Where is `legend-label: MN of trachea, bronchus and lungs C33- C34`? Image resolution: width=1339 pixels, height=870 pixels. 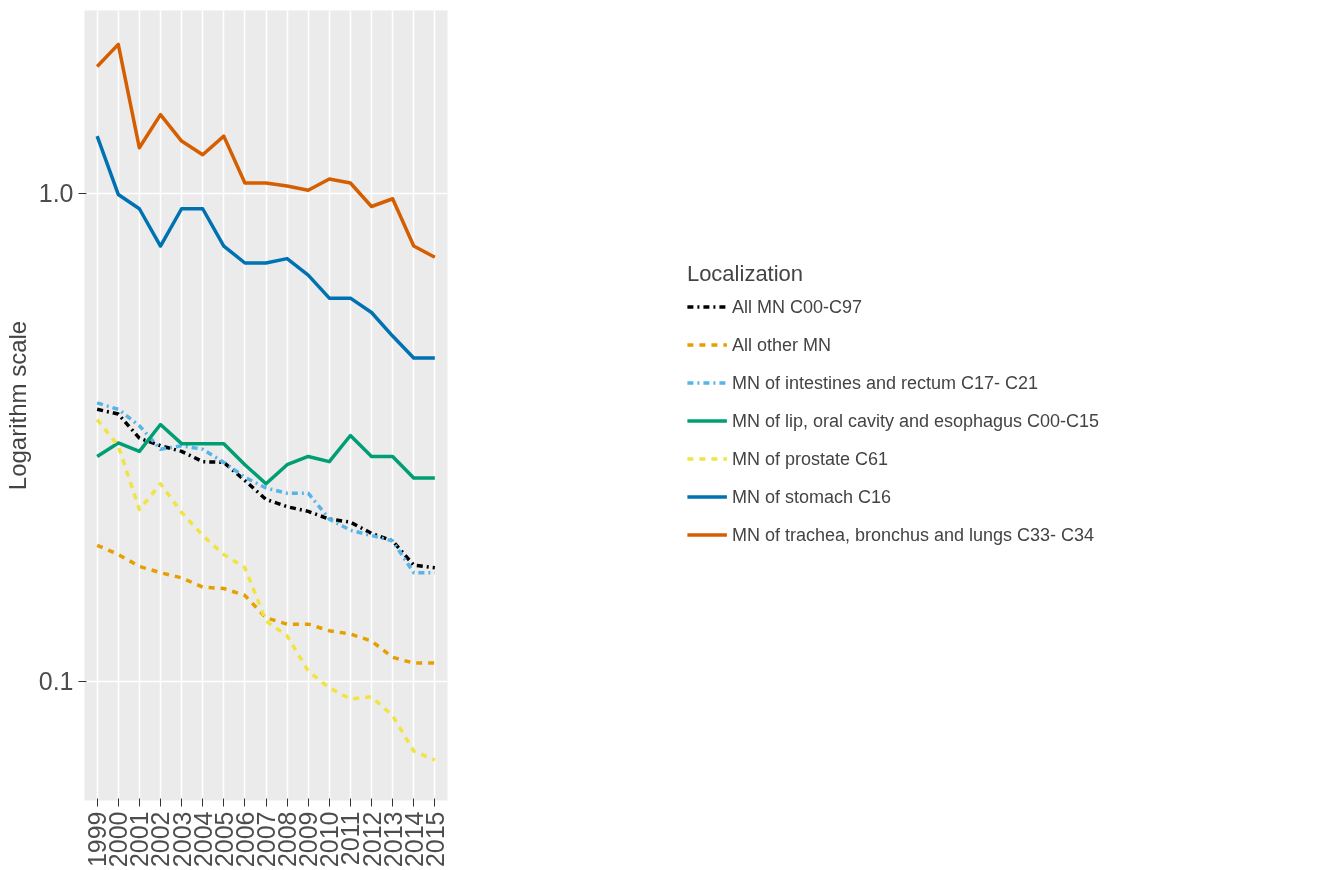
legend-label: MN of trachea, bronchus and lungs C33- C34 is located at coordinates (913, 535).